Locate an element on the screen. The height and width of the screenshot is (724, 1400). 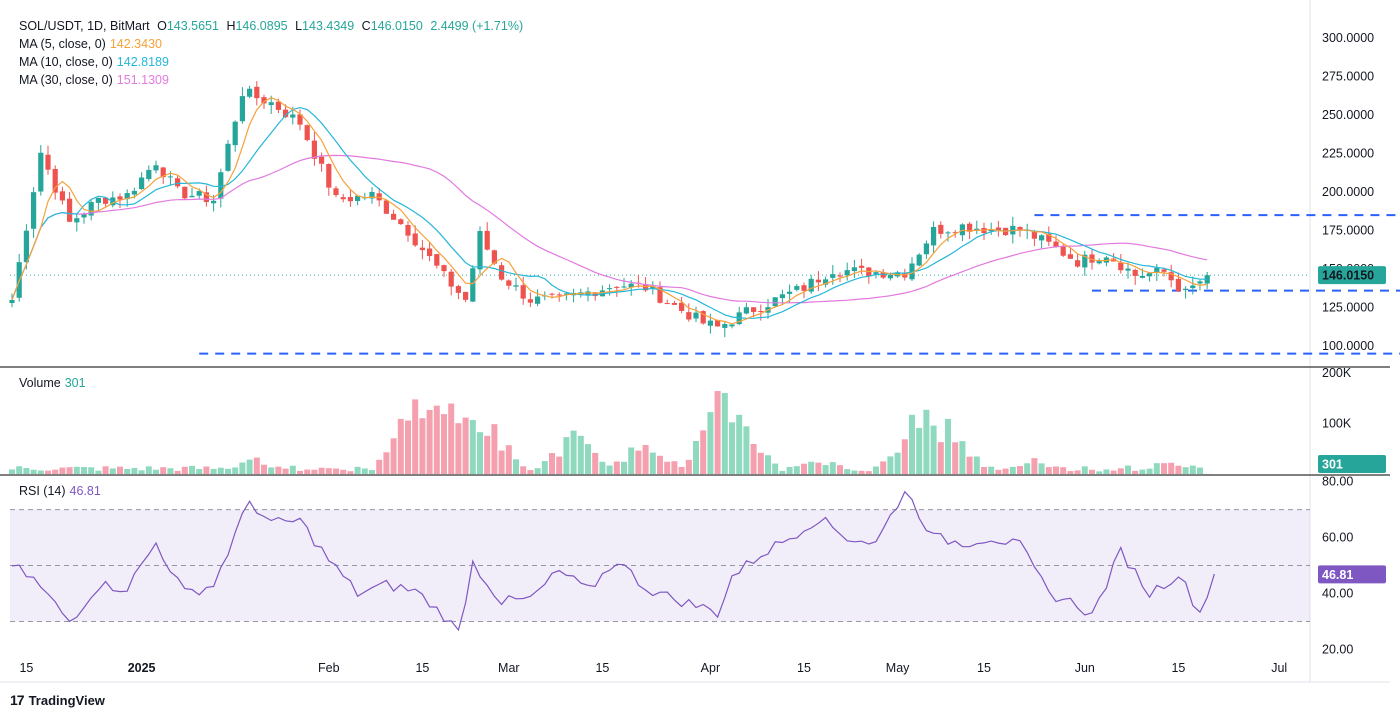
time-tick-label: May is located at coordinates (898, 668).